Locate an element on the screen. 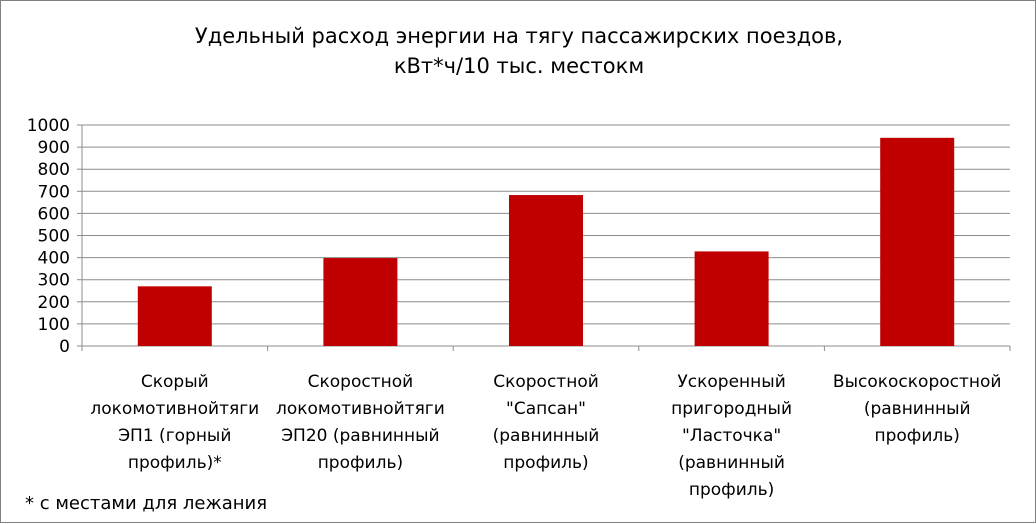  x-category-label-line: ЭП1 (горный is located at coordinates (174, 436).